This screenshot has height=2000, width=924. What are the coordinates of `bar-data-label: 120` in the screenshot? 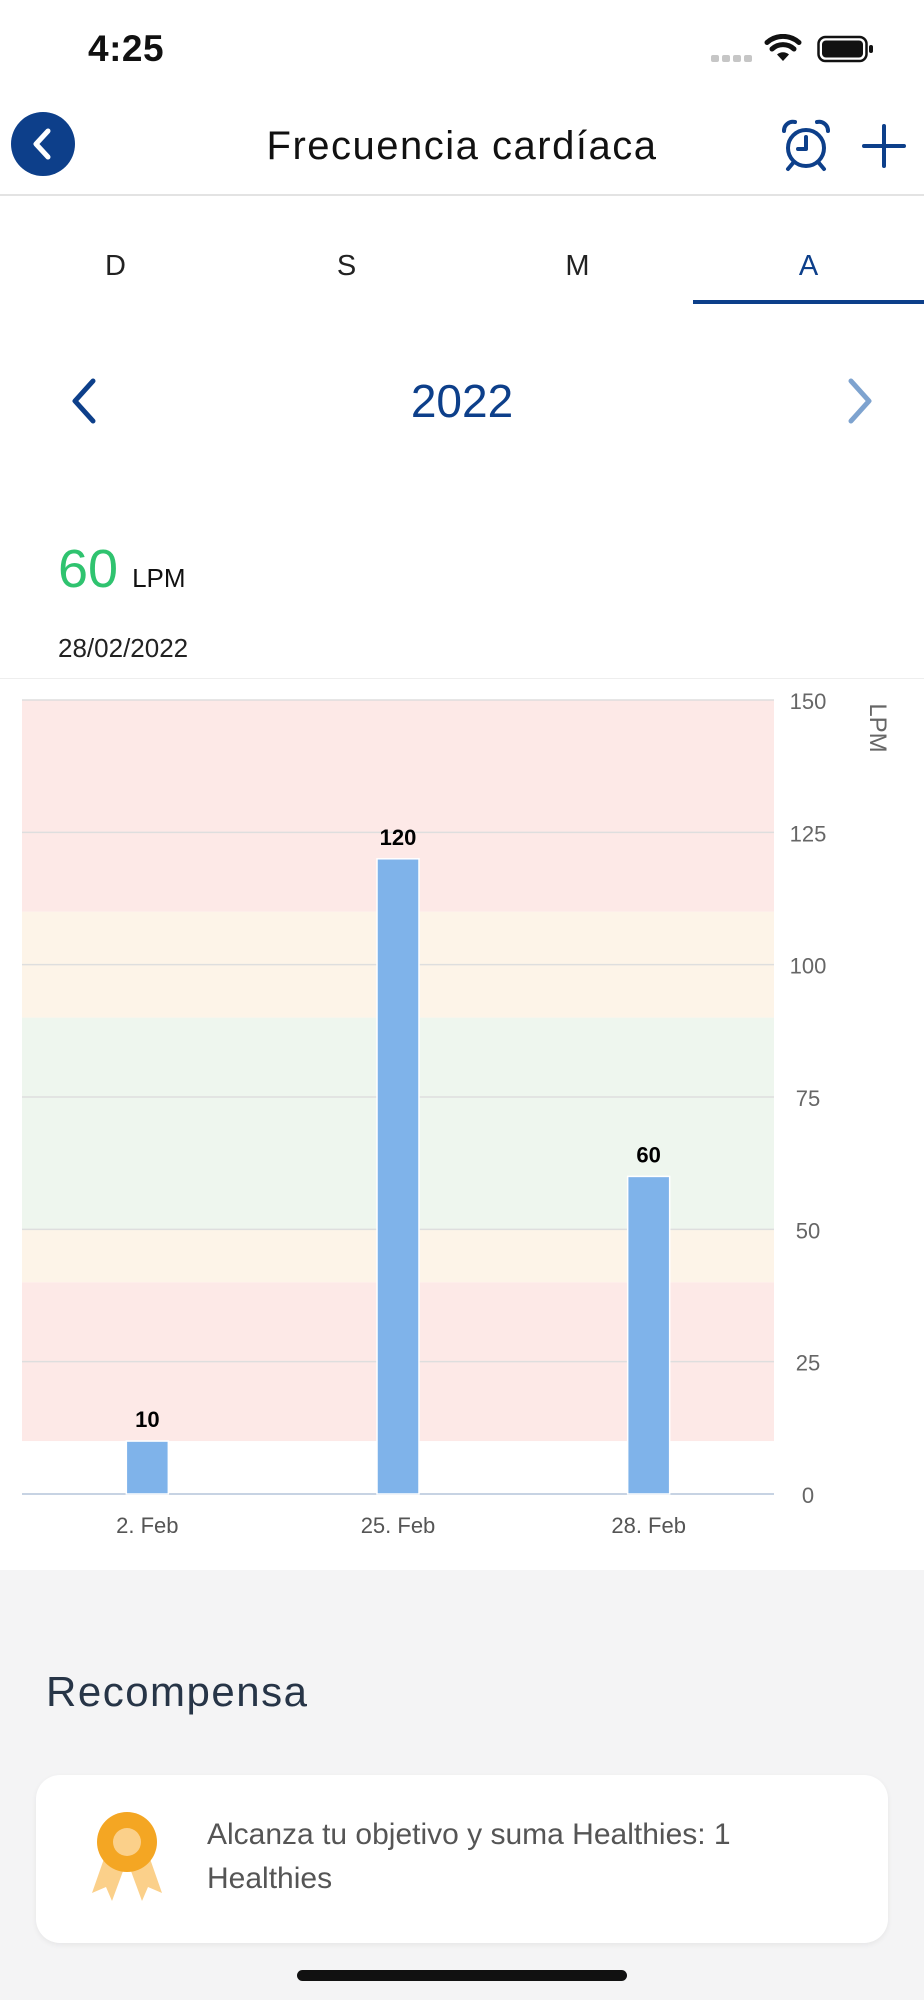 It's located at (398, 837).